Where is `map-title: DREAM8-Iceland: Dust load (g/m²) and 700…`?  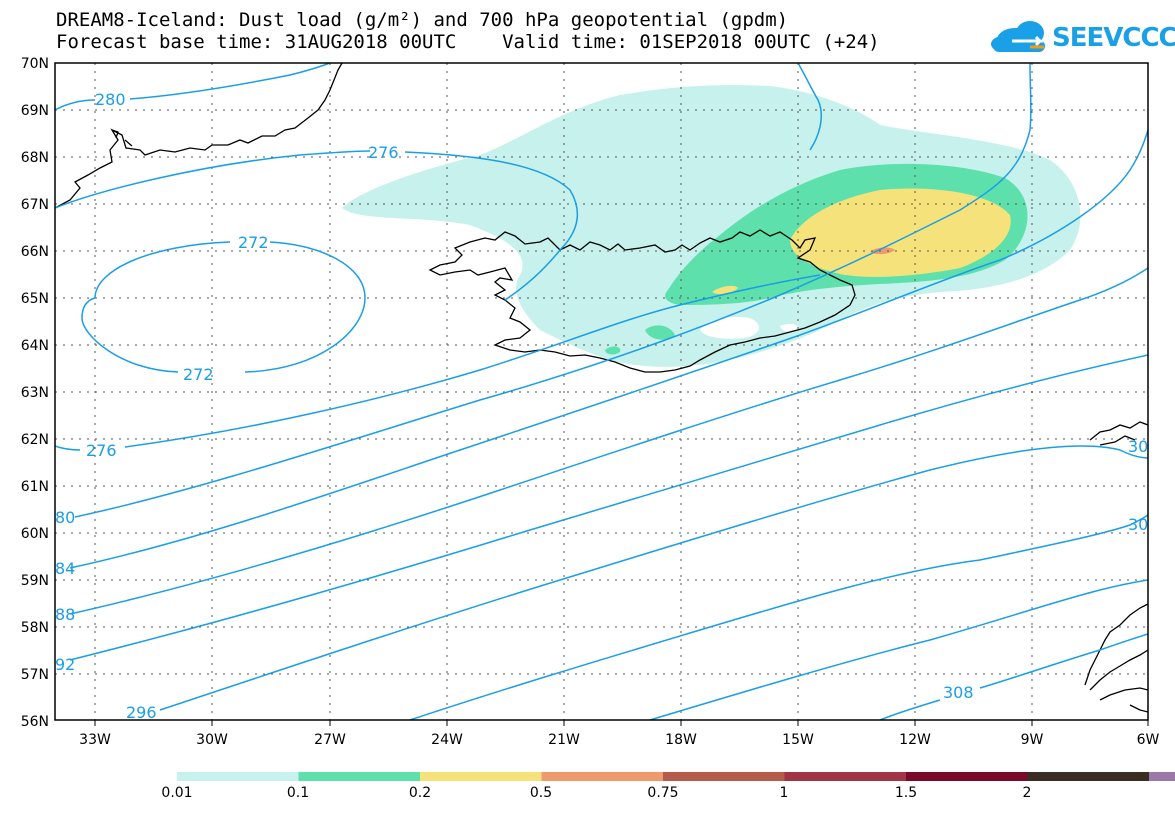 map-title: DREAM8-Iceland: Dust load (g/m²) and 700… is located at coordinates (422, 20).